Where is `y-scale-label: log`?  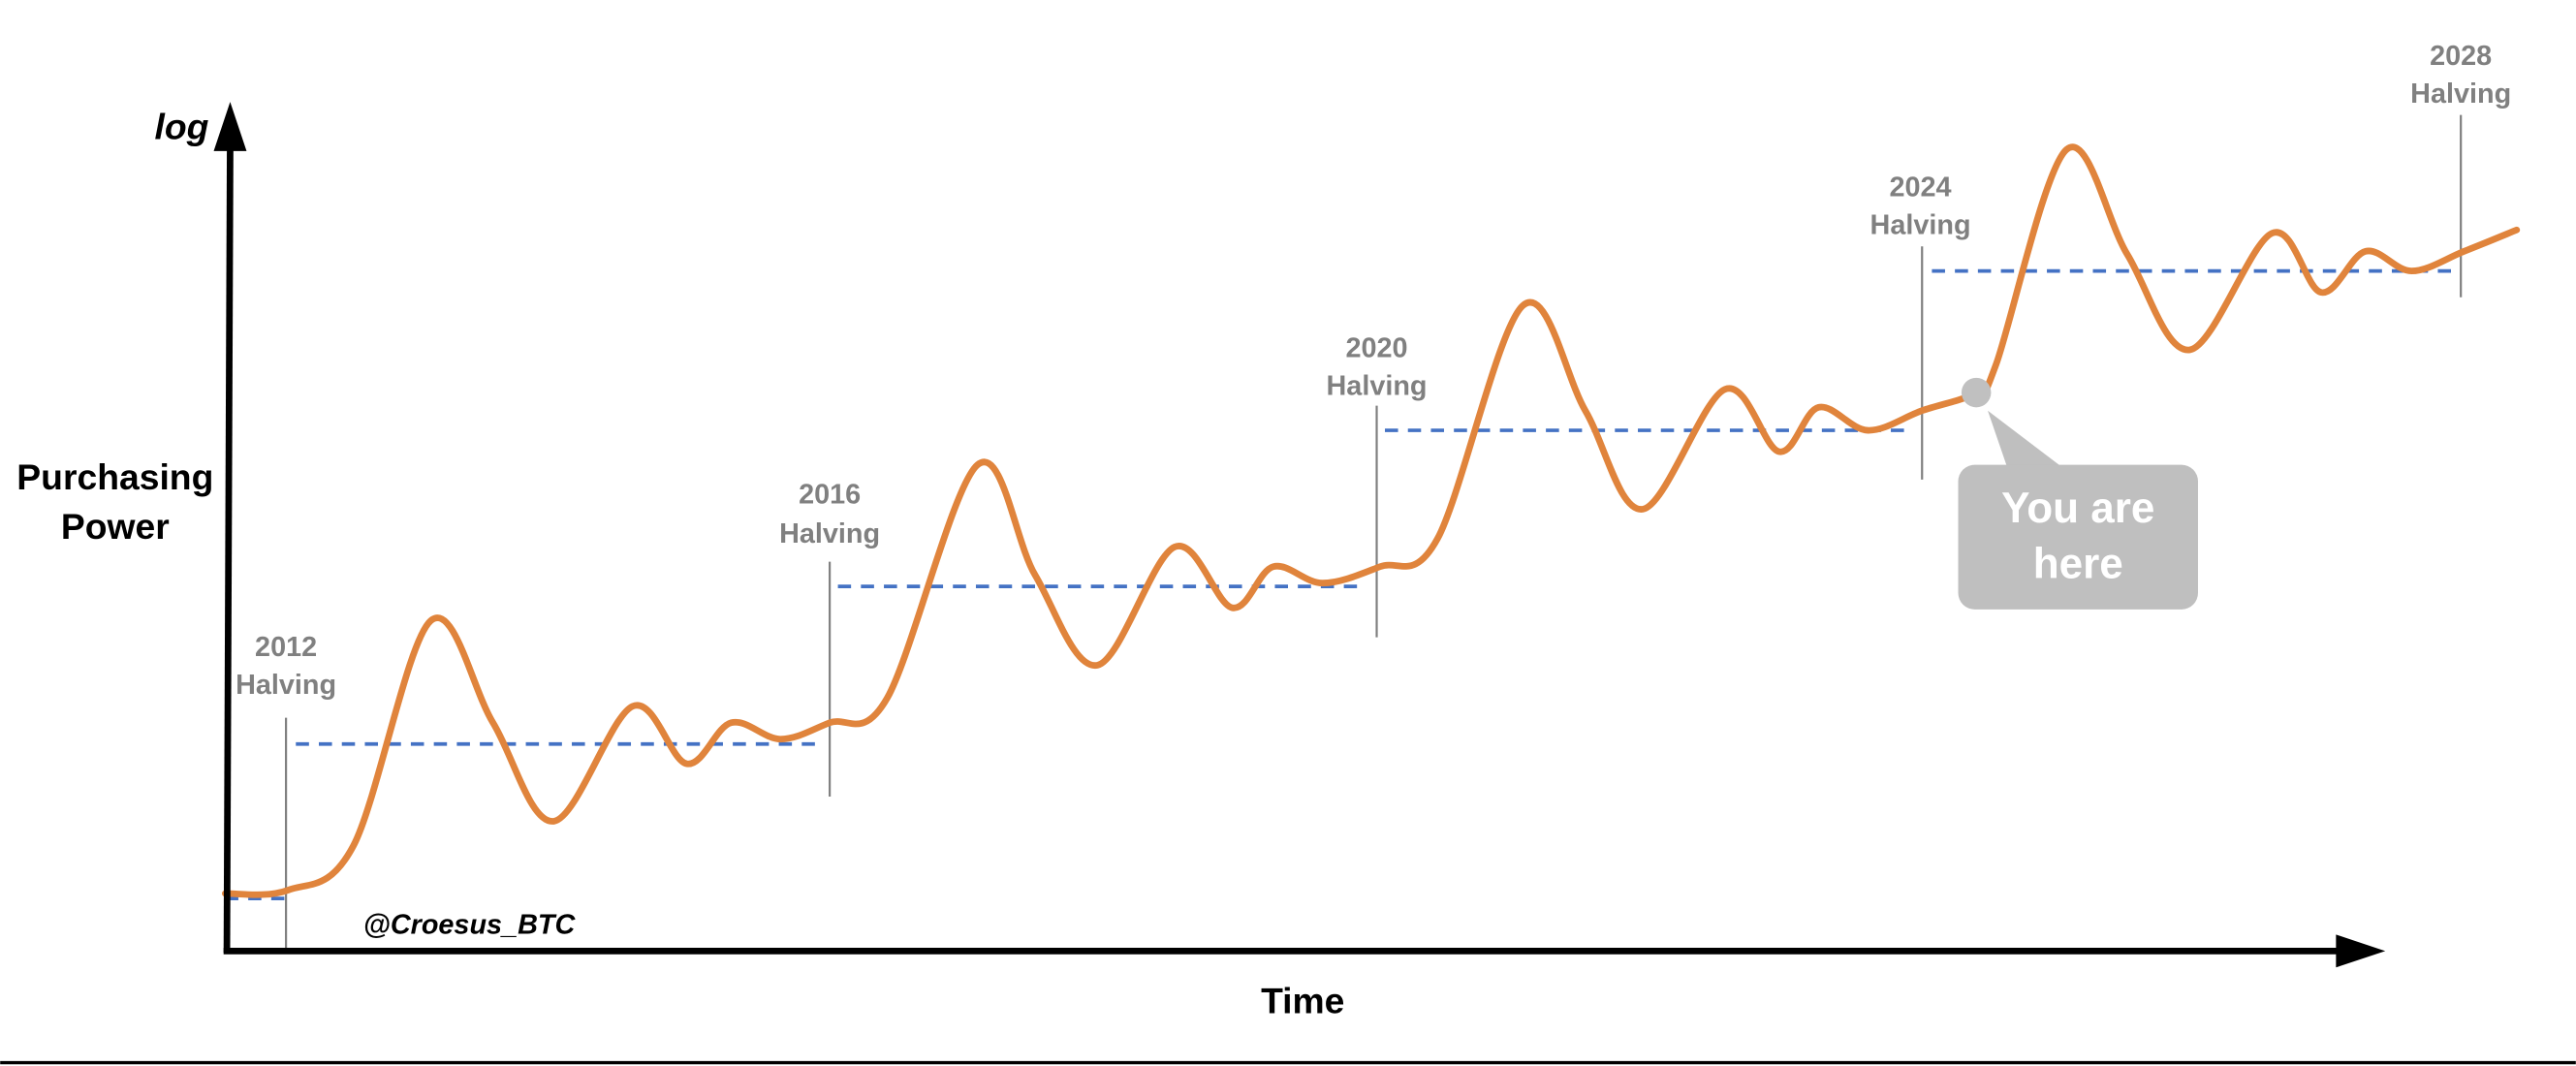
y-scale-label: log is located at coordinates (182, 127).